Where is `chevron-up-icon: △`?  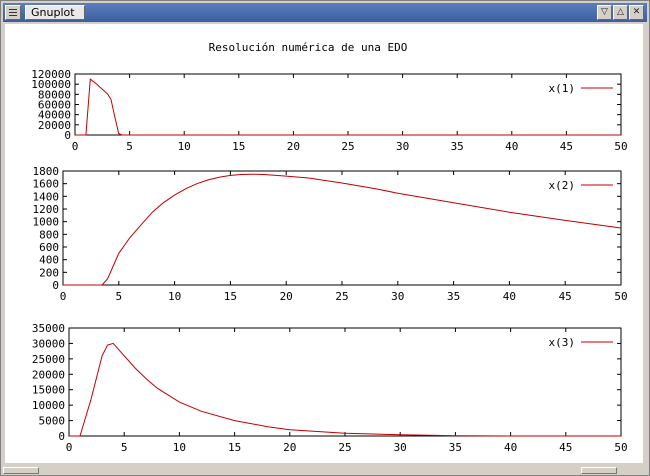
chevron-up-icon: △ is located at coordinates (620, 12).